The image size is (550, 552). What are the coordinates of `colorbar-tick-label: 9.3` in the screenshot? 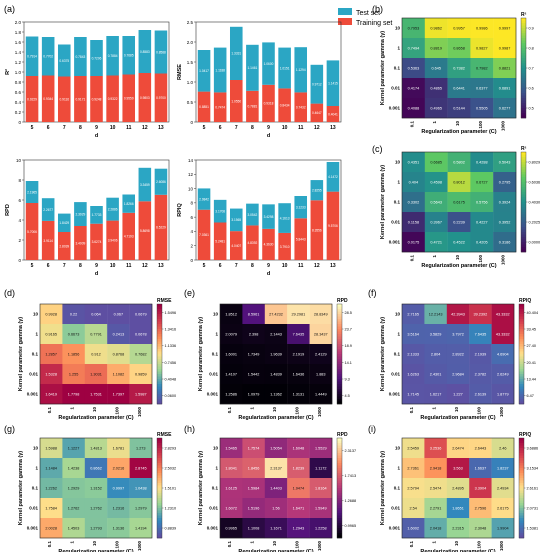 It's located at (347, 380).